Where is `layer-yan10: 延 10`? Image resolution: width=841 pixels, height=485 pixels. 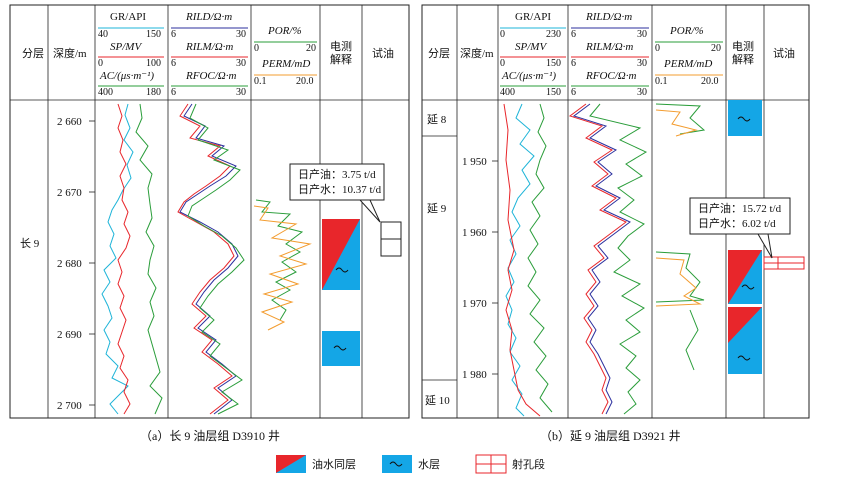
layer-yan10: 延 10 is located at coordinates (437, 400).